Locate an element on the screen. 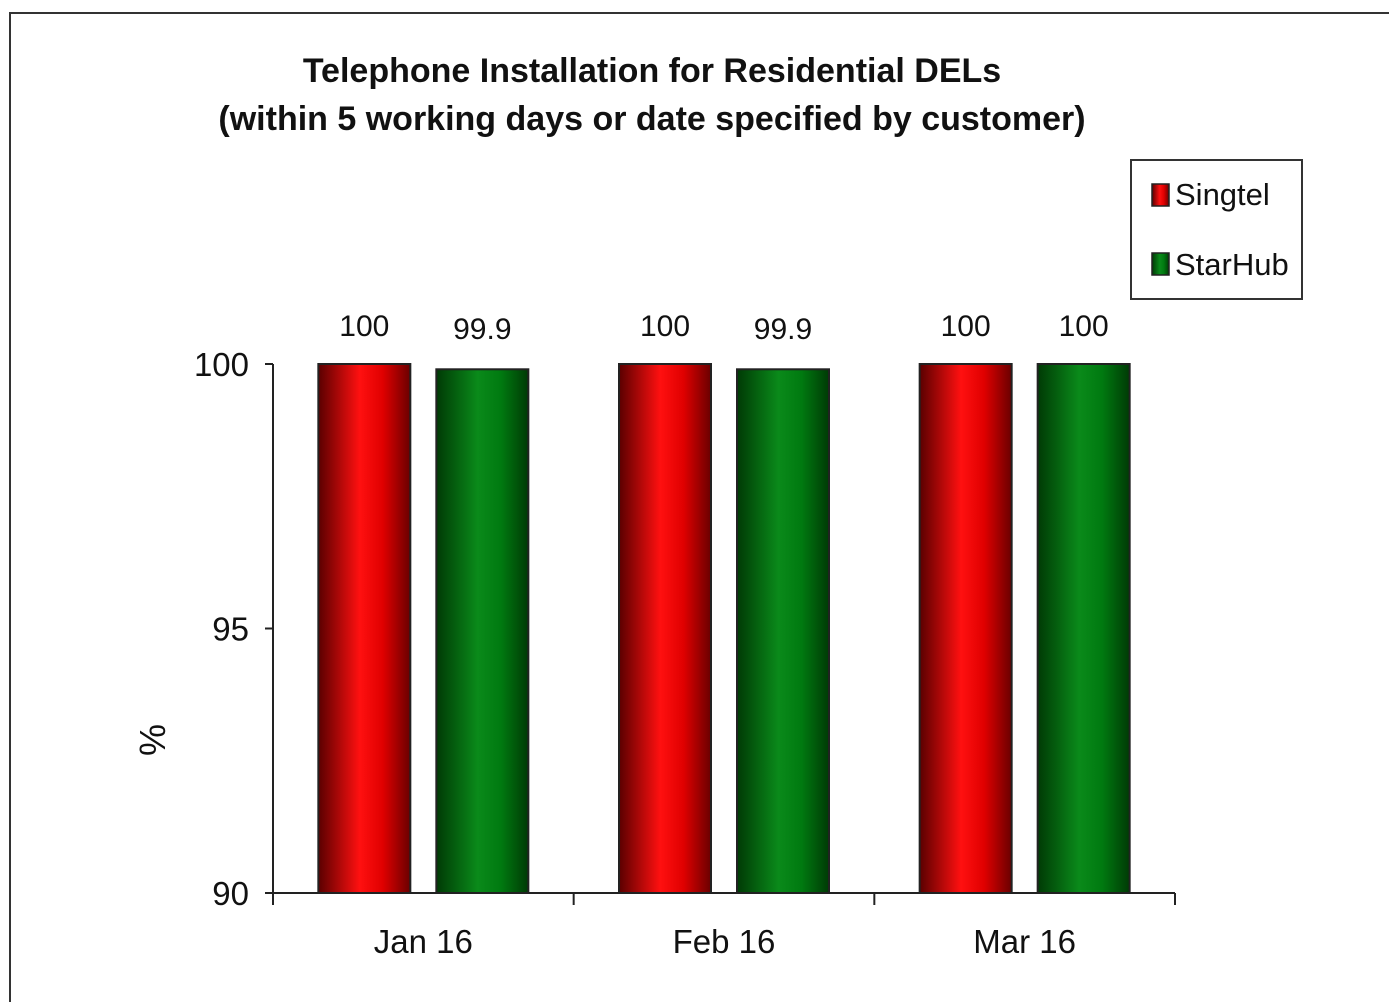 This screenshot has width=1389, height=1002. legend: Singtel StarHub is located at coordinates (1216, 229).